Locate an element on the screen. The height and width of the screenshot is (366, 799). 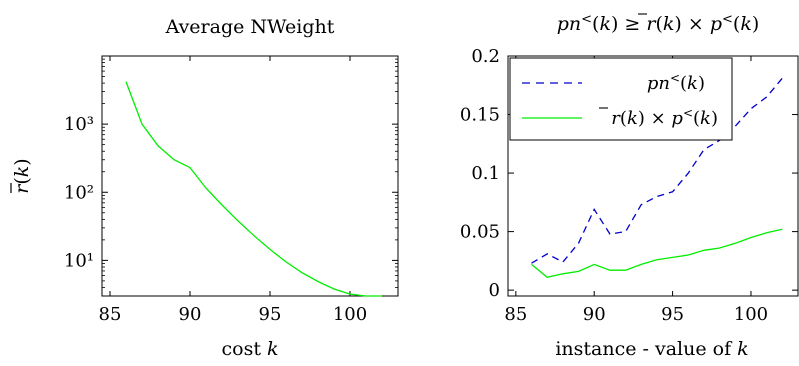
left-y-tick-label: 10¹ is located at coordinates (79, 260).